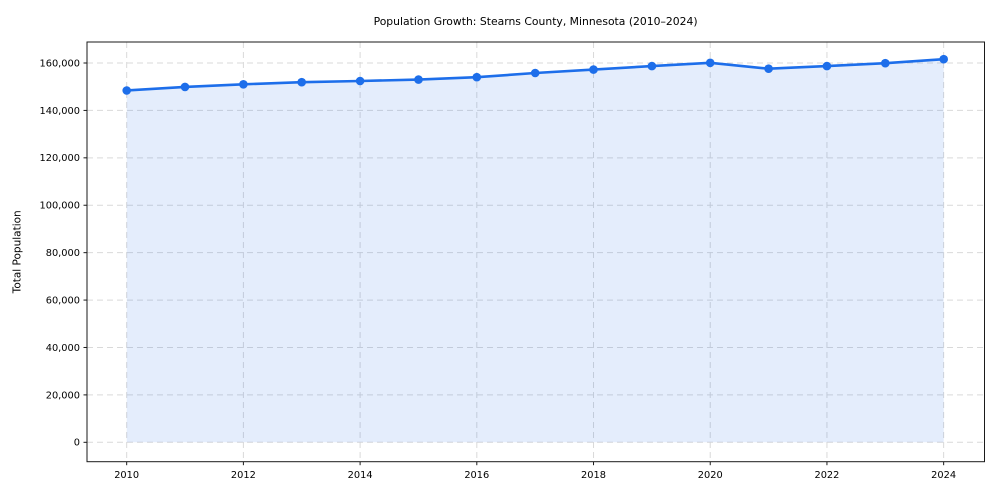  Describe the element at coordinates (126, 475) in the screenshot. I see `x-tick-label: 2010` at that location.